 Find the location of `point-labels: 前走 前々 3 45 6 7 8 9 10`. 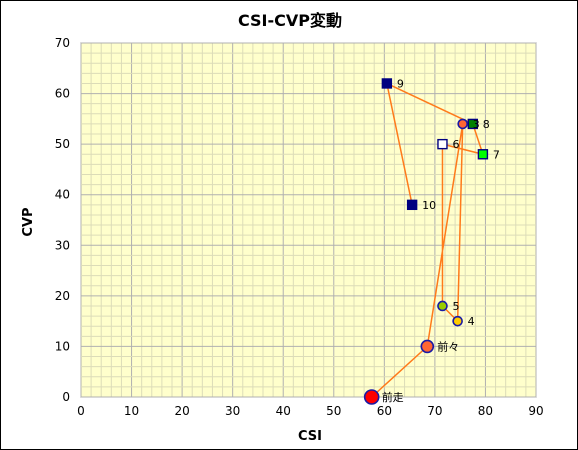

point-labels: 前走 前々 3 45 6 7 8 9 10 is located at coordinates (441, 240).